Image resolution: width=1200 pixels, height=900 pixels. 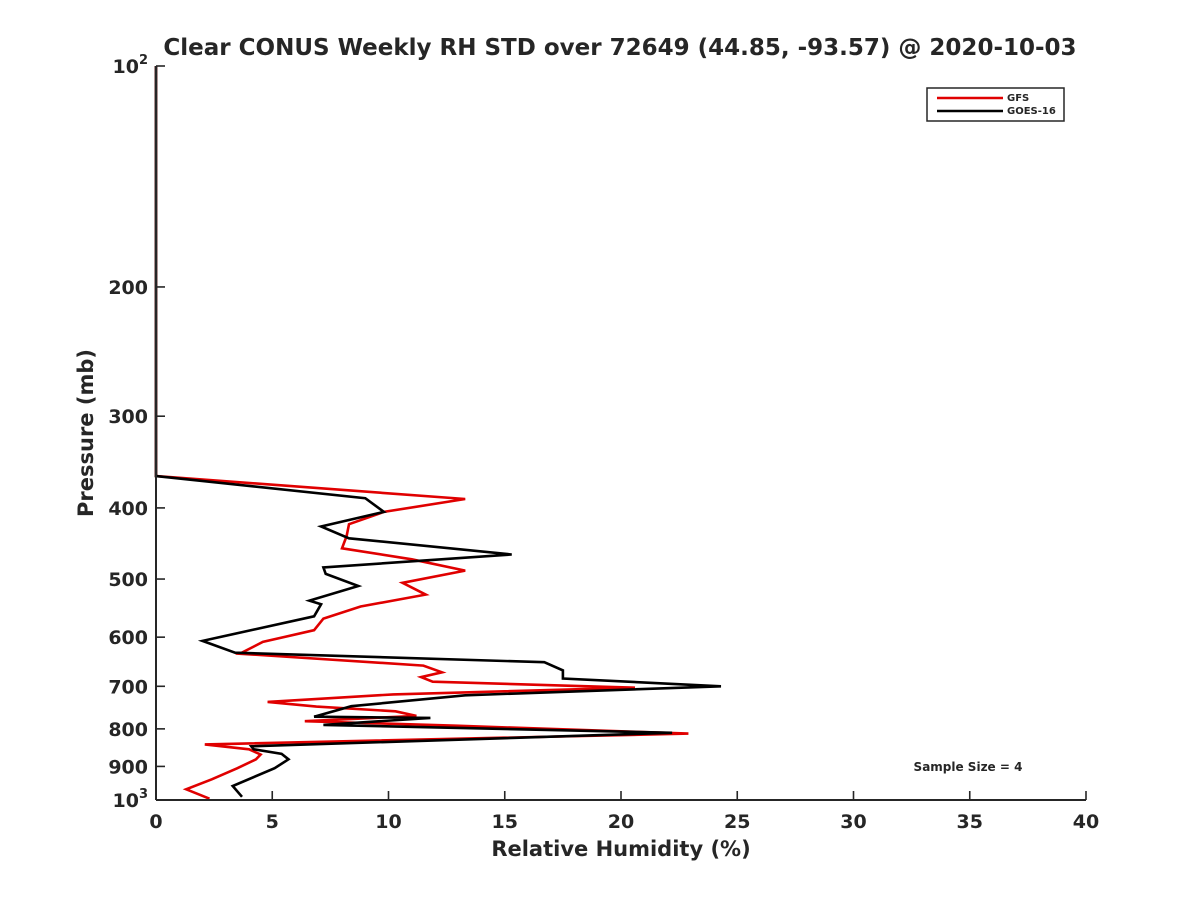 I want to click on x-tick-label: 30, so click(x=853, y=822).